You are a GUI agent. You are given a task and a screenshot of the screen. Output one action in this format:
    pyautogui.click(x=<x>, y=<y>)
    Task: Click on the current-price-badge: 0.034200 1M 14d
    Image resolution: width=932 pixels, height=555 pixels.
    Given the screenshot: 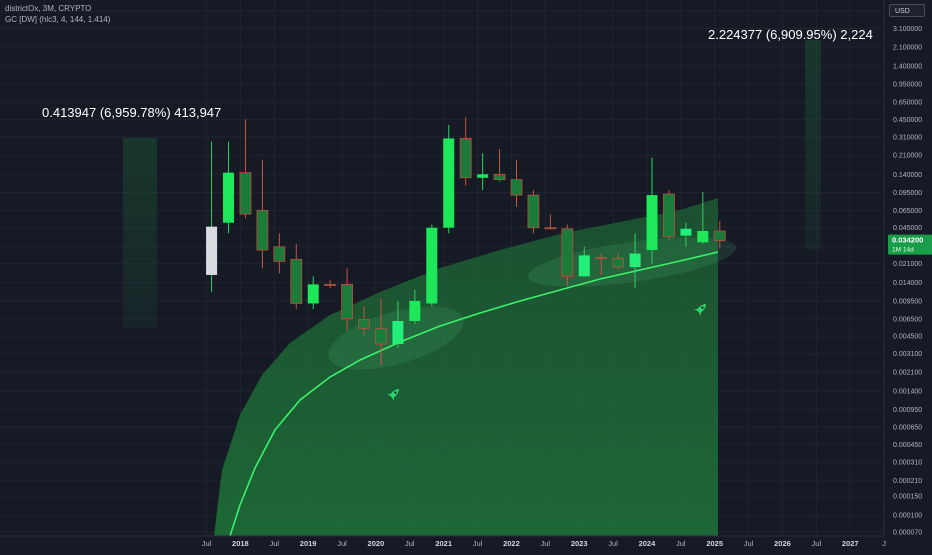 What is the action you would take?
    pyautogui.click(x=910, y=244)
    